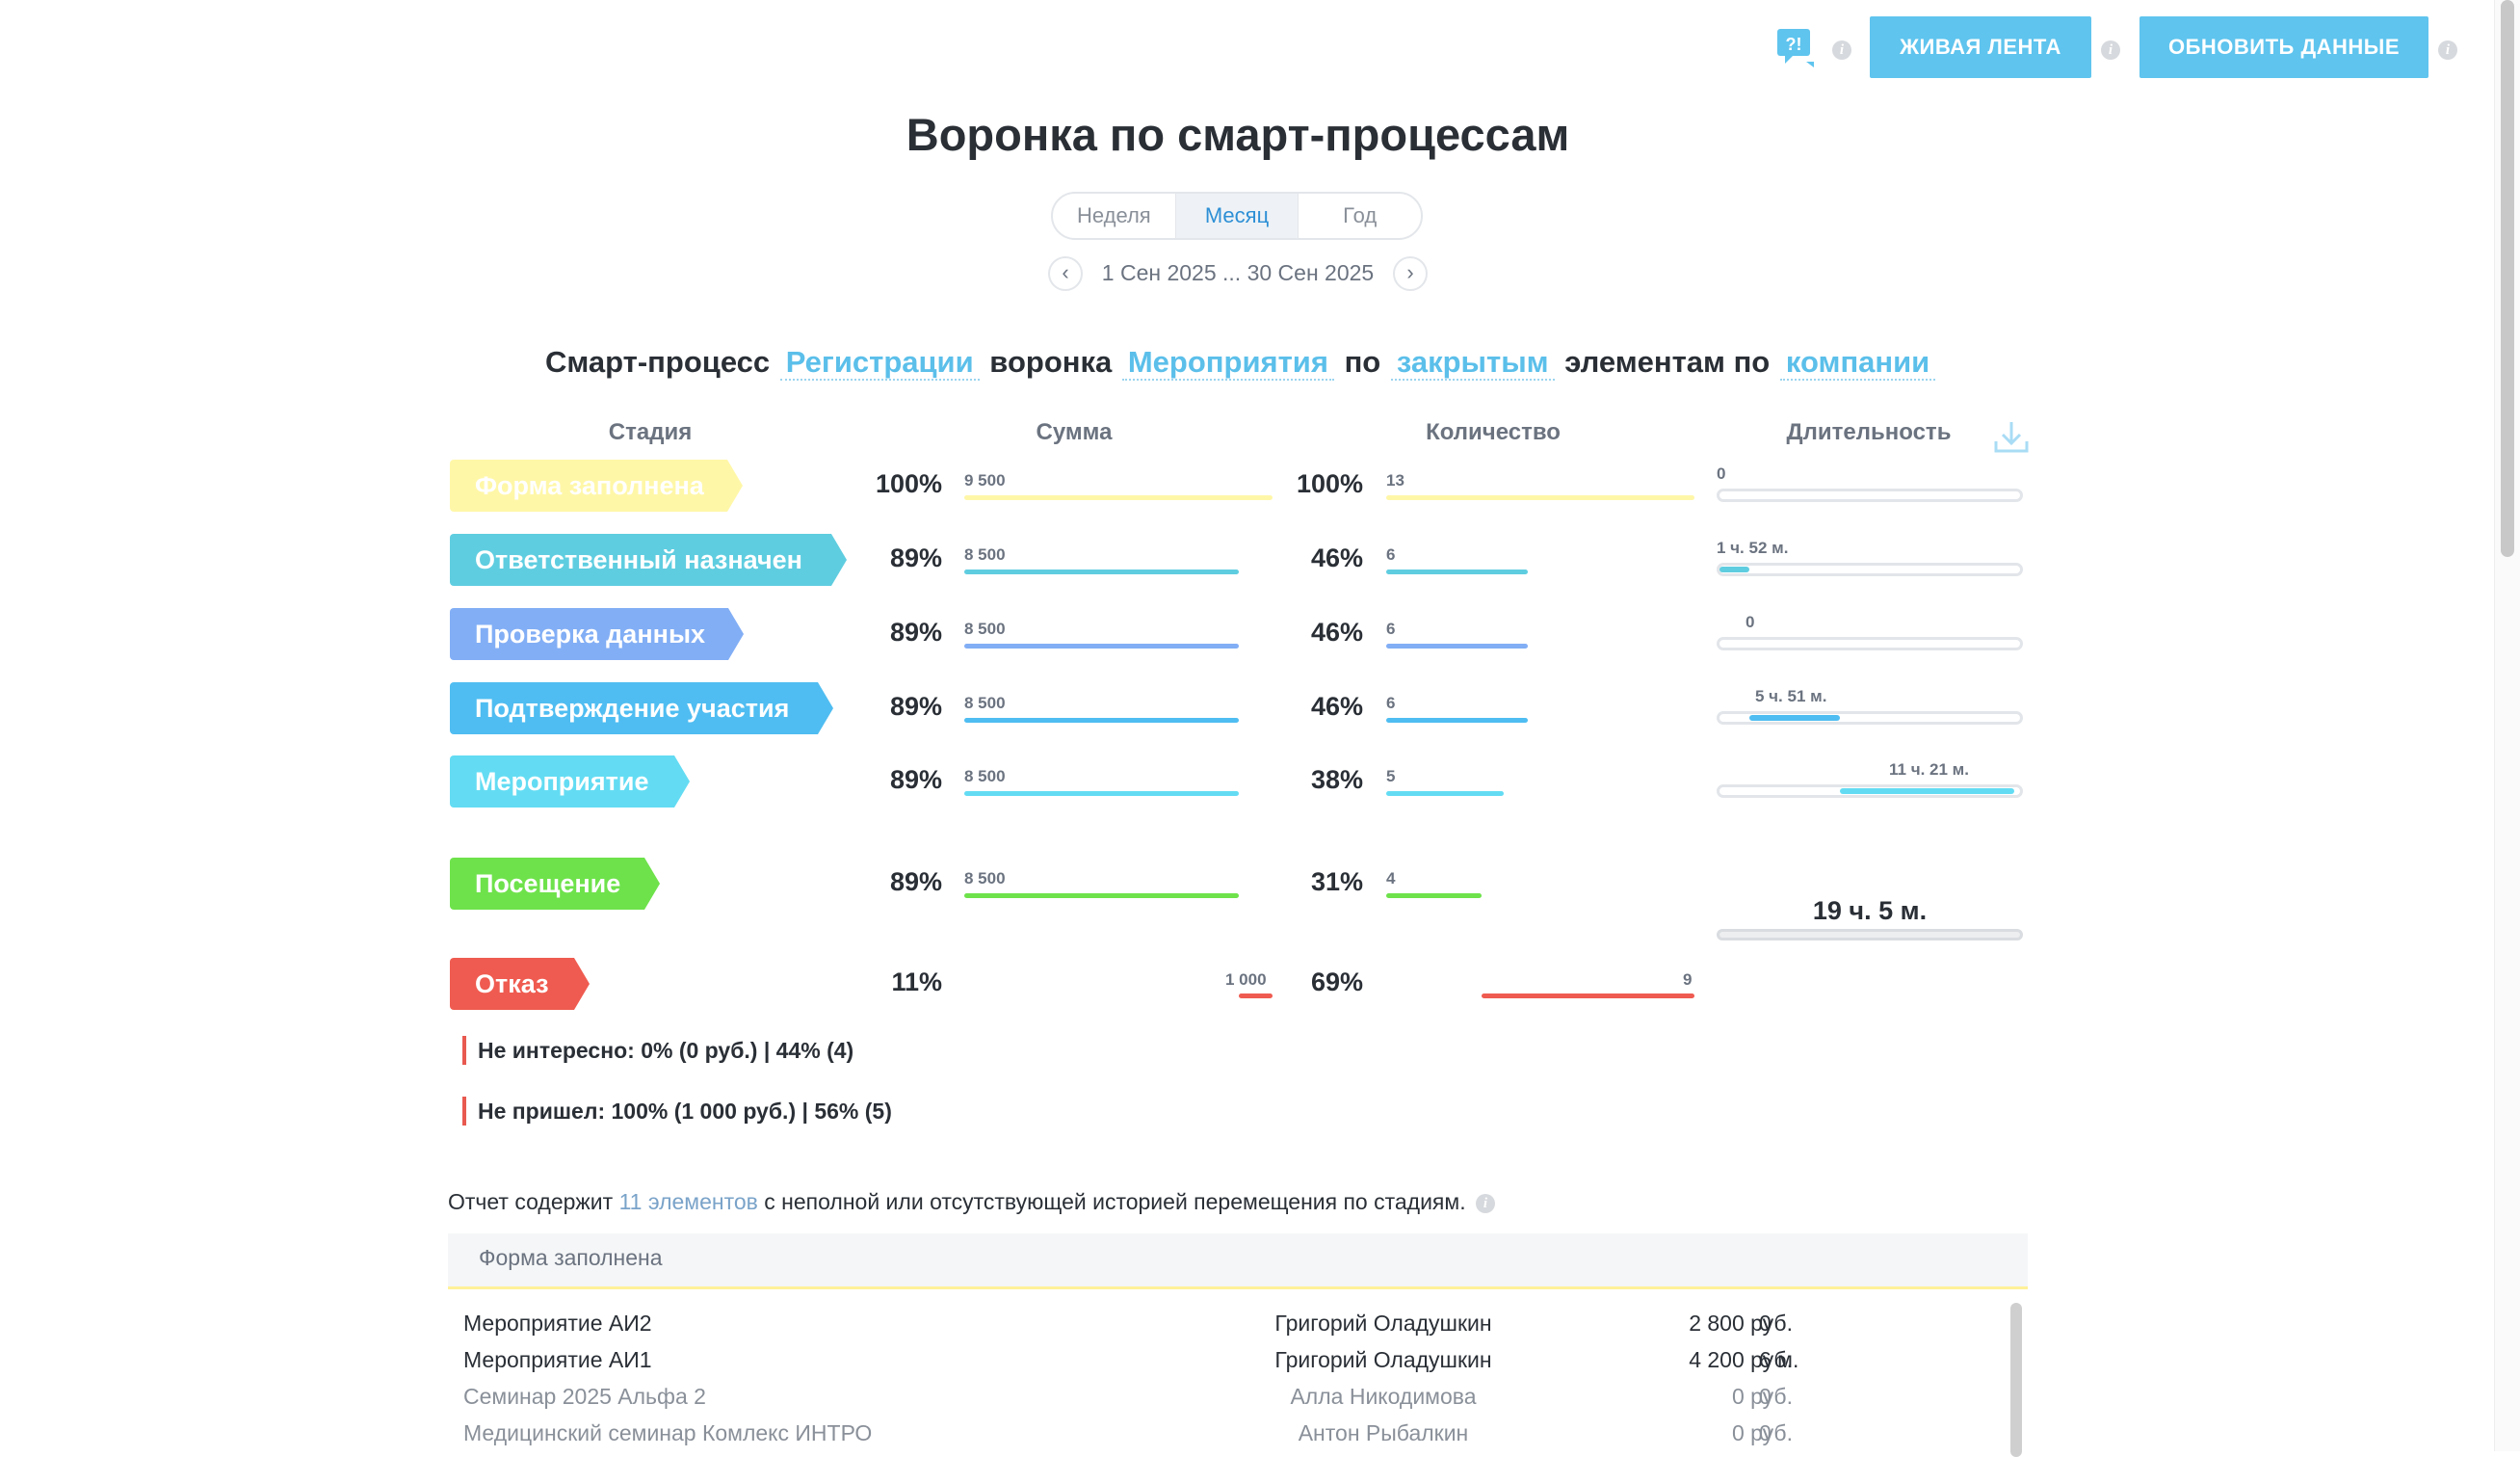 This screenshot has width=2520, height=1457. What do you see at coordinates (1981, 47) in the screenshot?
I see `live-feed-button: ЖИВАЯ ЛЕНТА` at bounding box center [1981, 47].